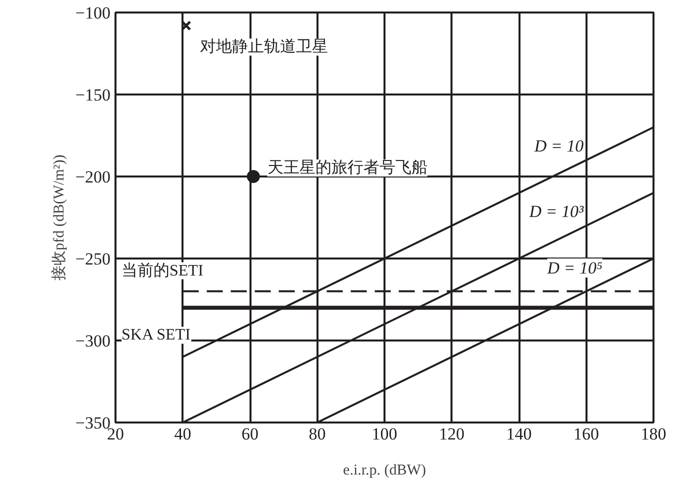 This screenshot has width=675, height=492. What do you see at coordinates (93, 95) in the screenshot?
I see `y-tick-label: −150` at bounding box center [93, 95].